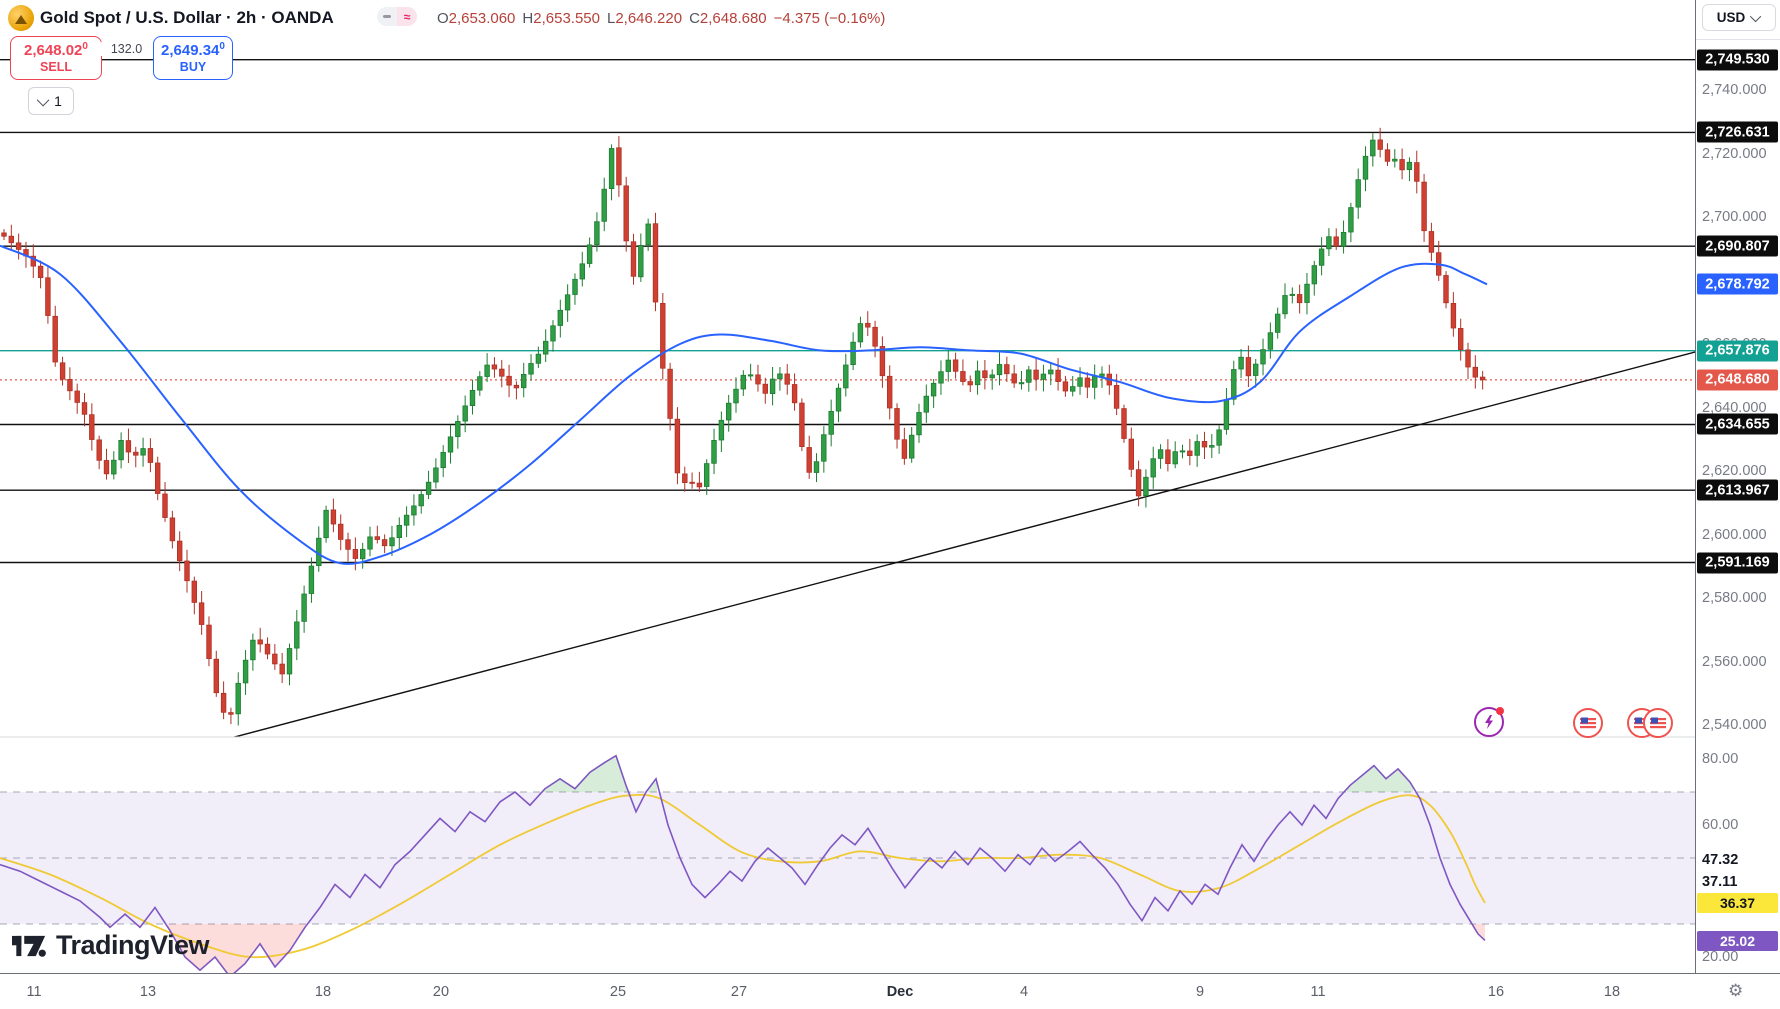 The width and height of the screenshot is (1780, 1009). I want to click on market-wave-icon: ≈, so click(407, 16).